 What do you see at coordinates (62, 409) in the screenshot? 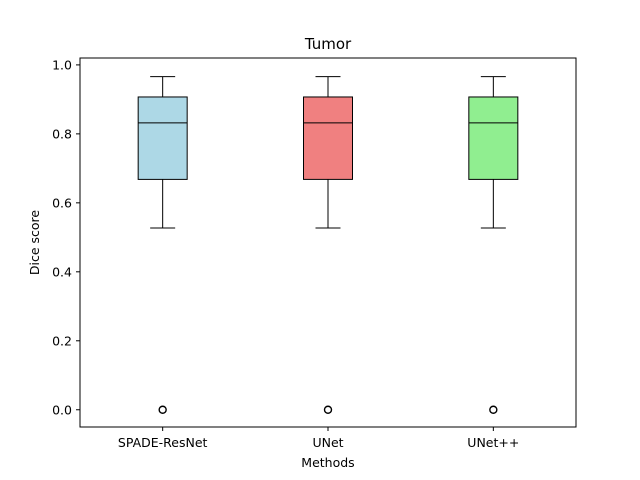
I see `y-tick-label: 0.0` at bounding box center [62, 409].